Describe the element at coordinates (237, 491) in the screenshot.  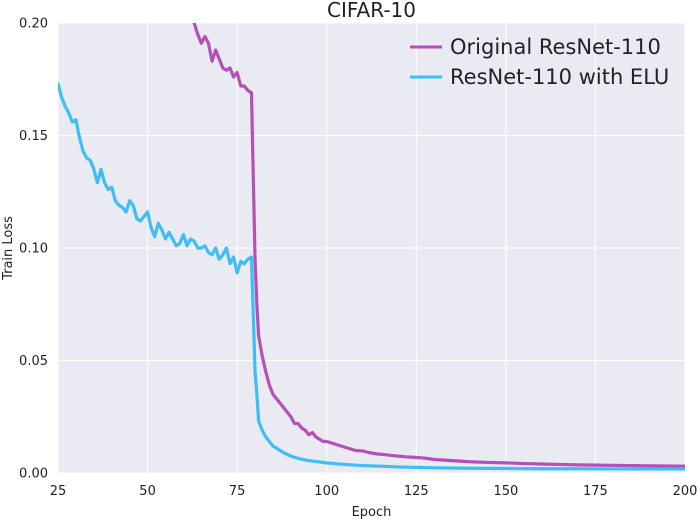
I see `x-tick-label: 75` at that location.